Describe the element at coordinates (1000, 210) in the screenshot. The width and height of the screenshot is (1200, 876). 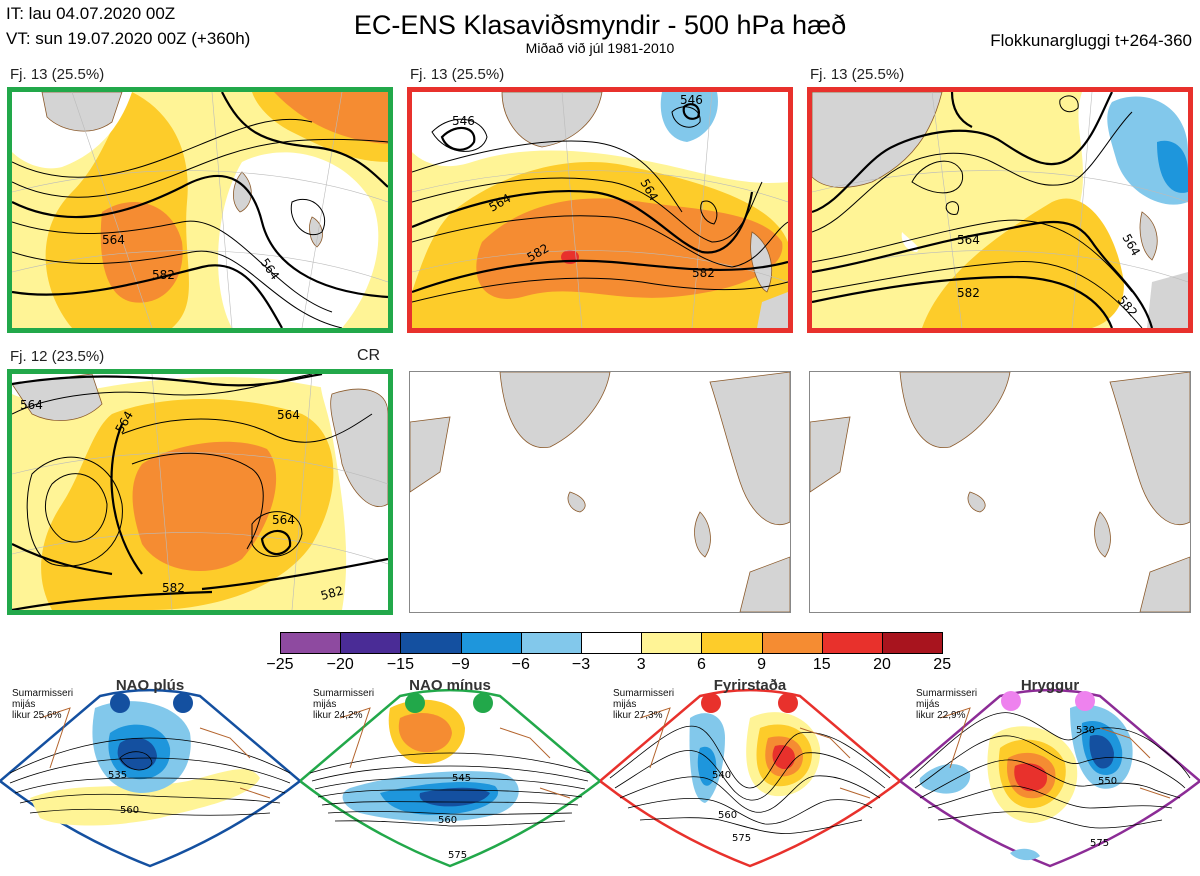
I see `cluster-map-panel-3: 564 564 582 582` at that location.